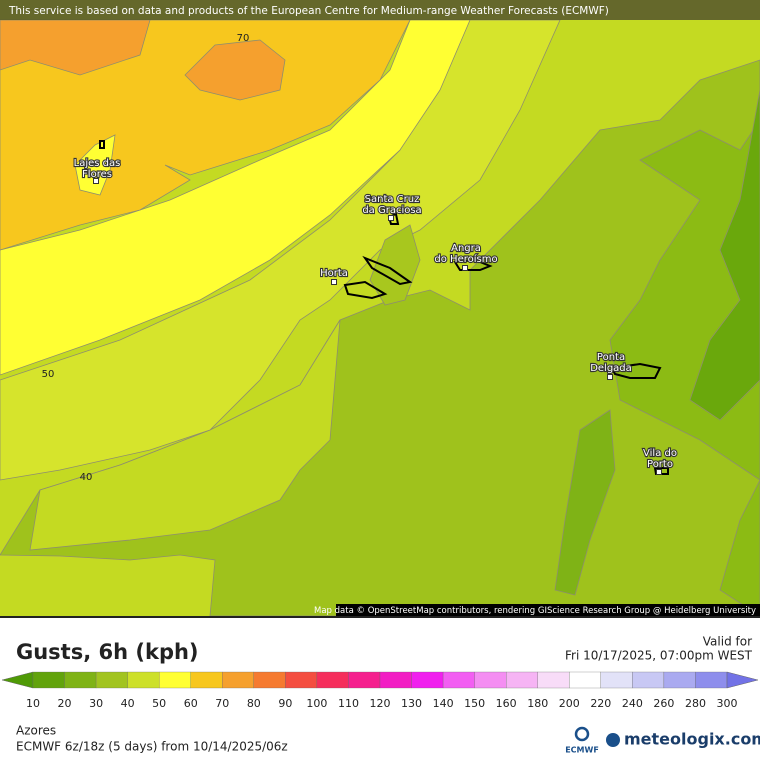 This screenshot has width=760, height=760. What do you see at coordinates (727, 642) in the screenshot?
I see `valid-label: Valid for` at bounding box center [727, 642].